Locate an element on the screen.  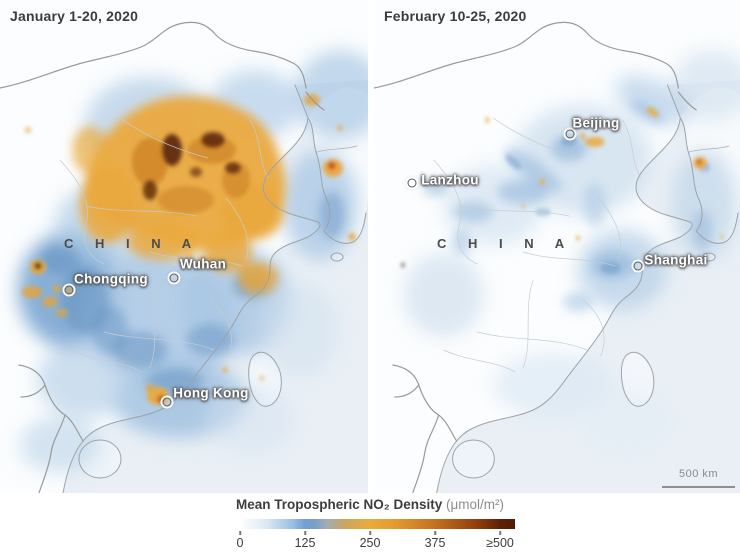
city-label-wuhan: Wuhan is located at coordinates (203, 264).